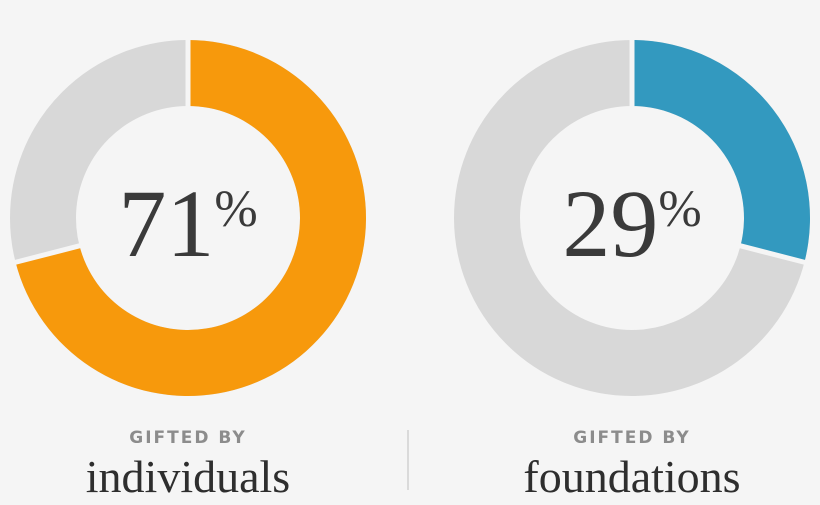 This screenshot has height=505, width=820. Describe the element at coordinates (721, 151) in the screenshot. I see `donut-segment` at that location.